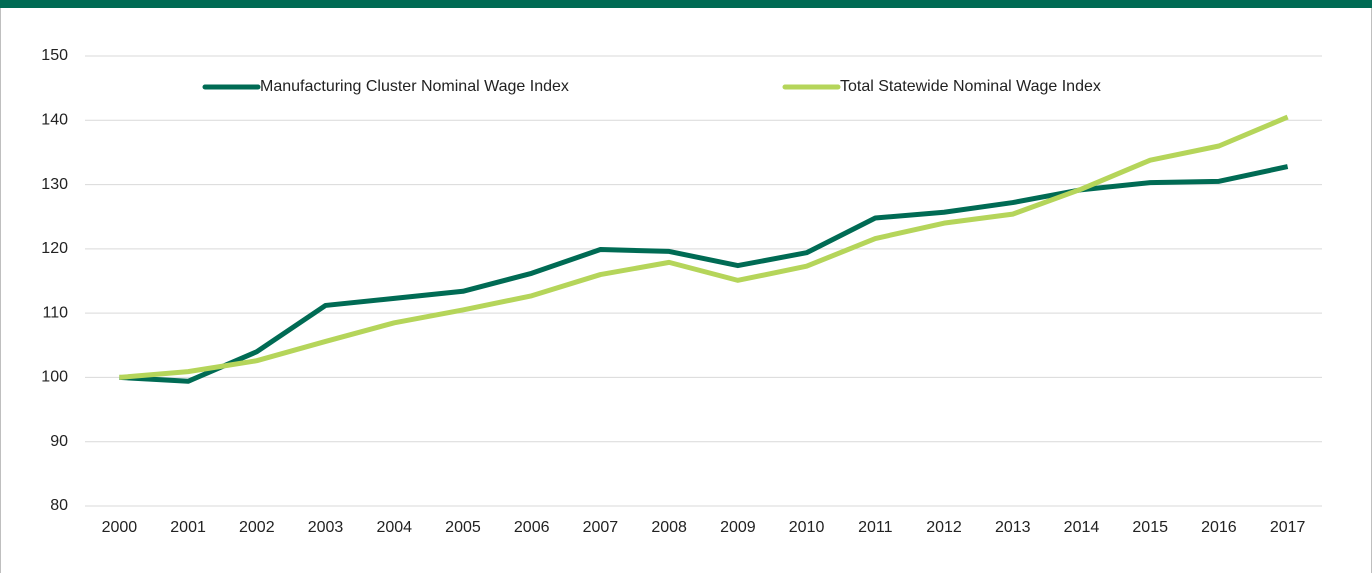 The width and height of the screenshot is (1372, 573). What do you see at coordinates (1219, 527) in the screenshot?
I see `x-tick-label: 2016` at bounding box center [1219, 527].